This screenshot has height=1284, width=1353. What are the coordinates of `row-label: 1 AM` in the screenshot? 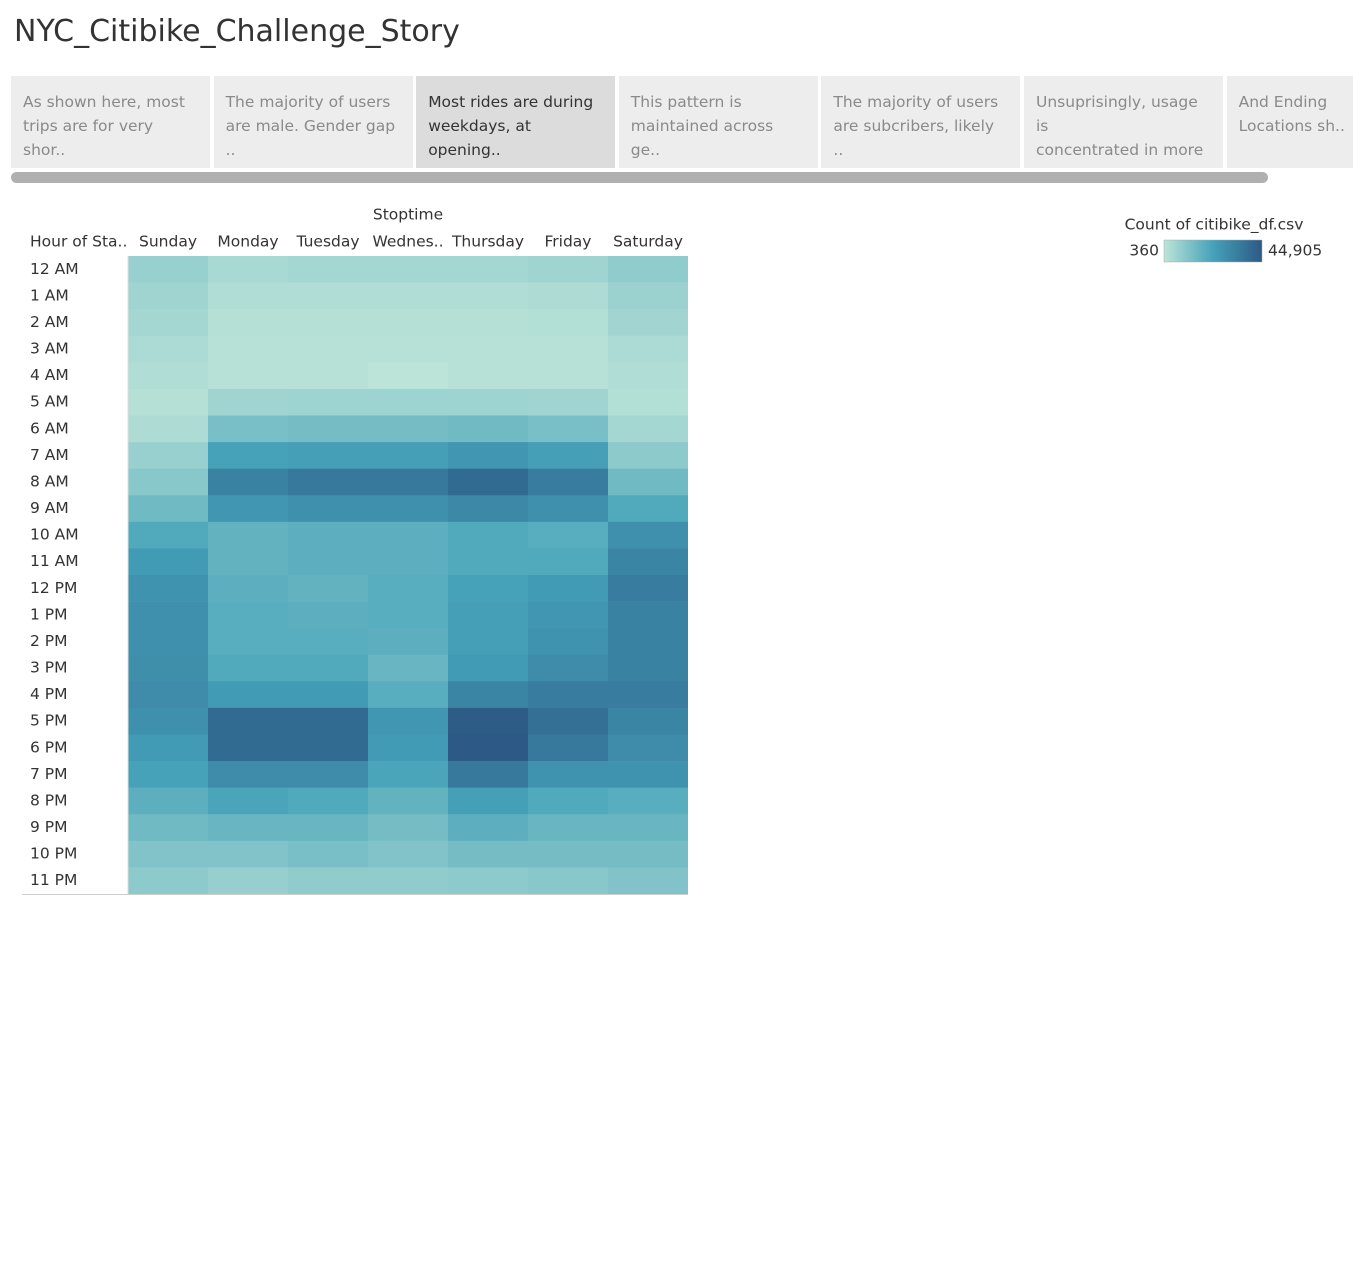 It's located at (49, 295).